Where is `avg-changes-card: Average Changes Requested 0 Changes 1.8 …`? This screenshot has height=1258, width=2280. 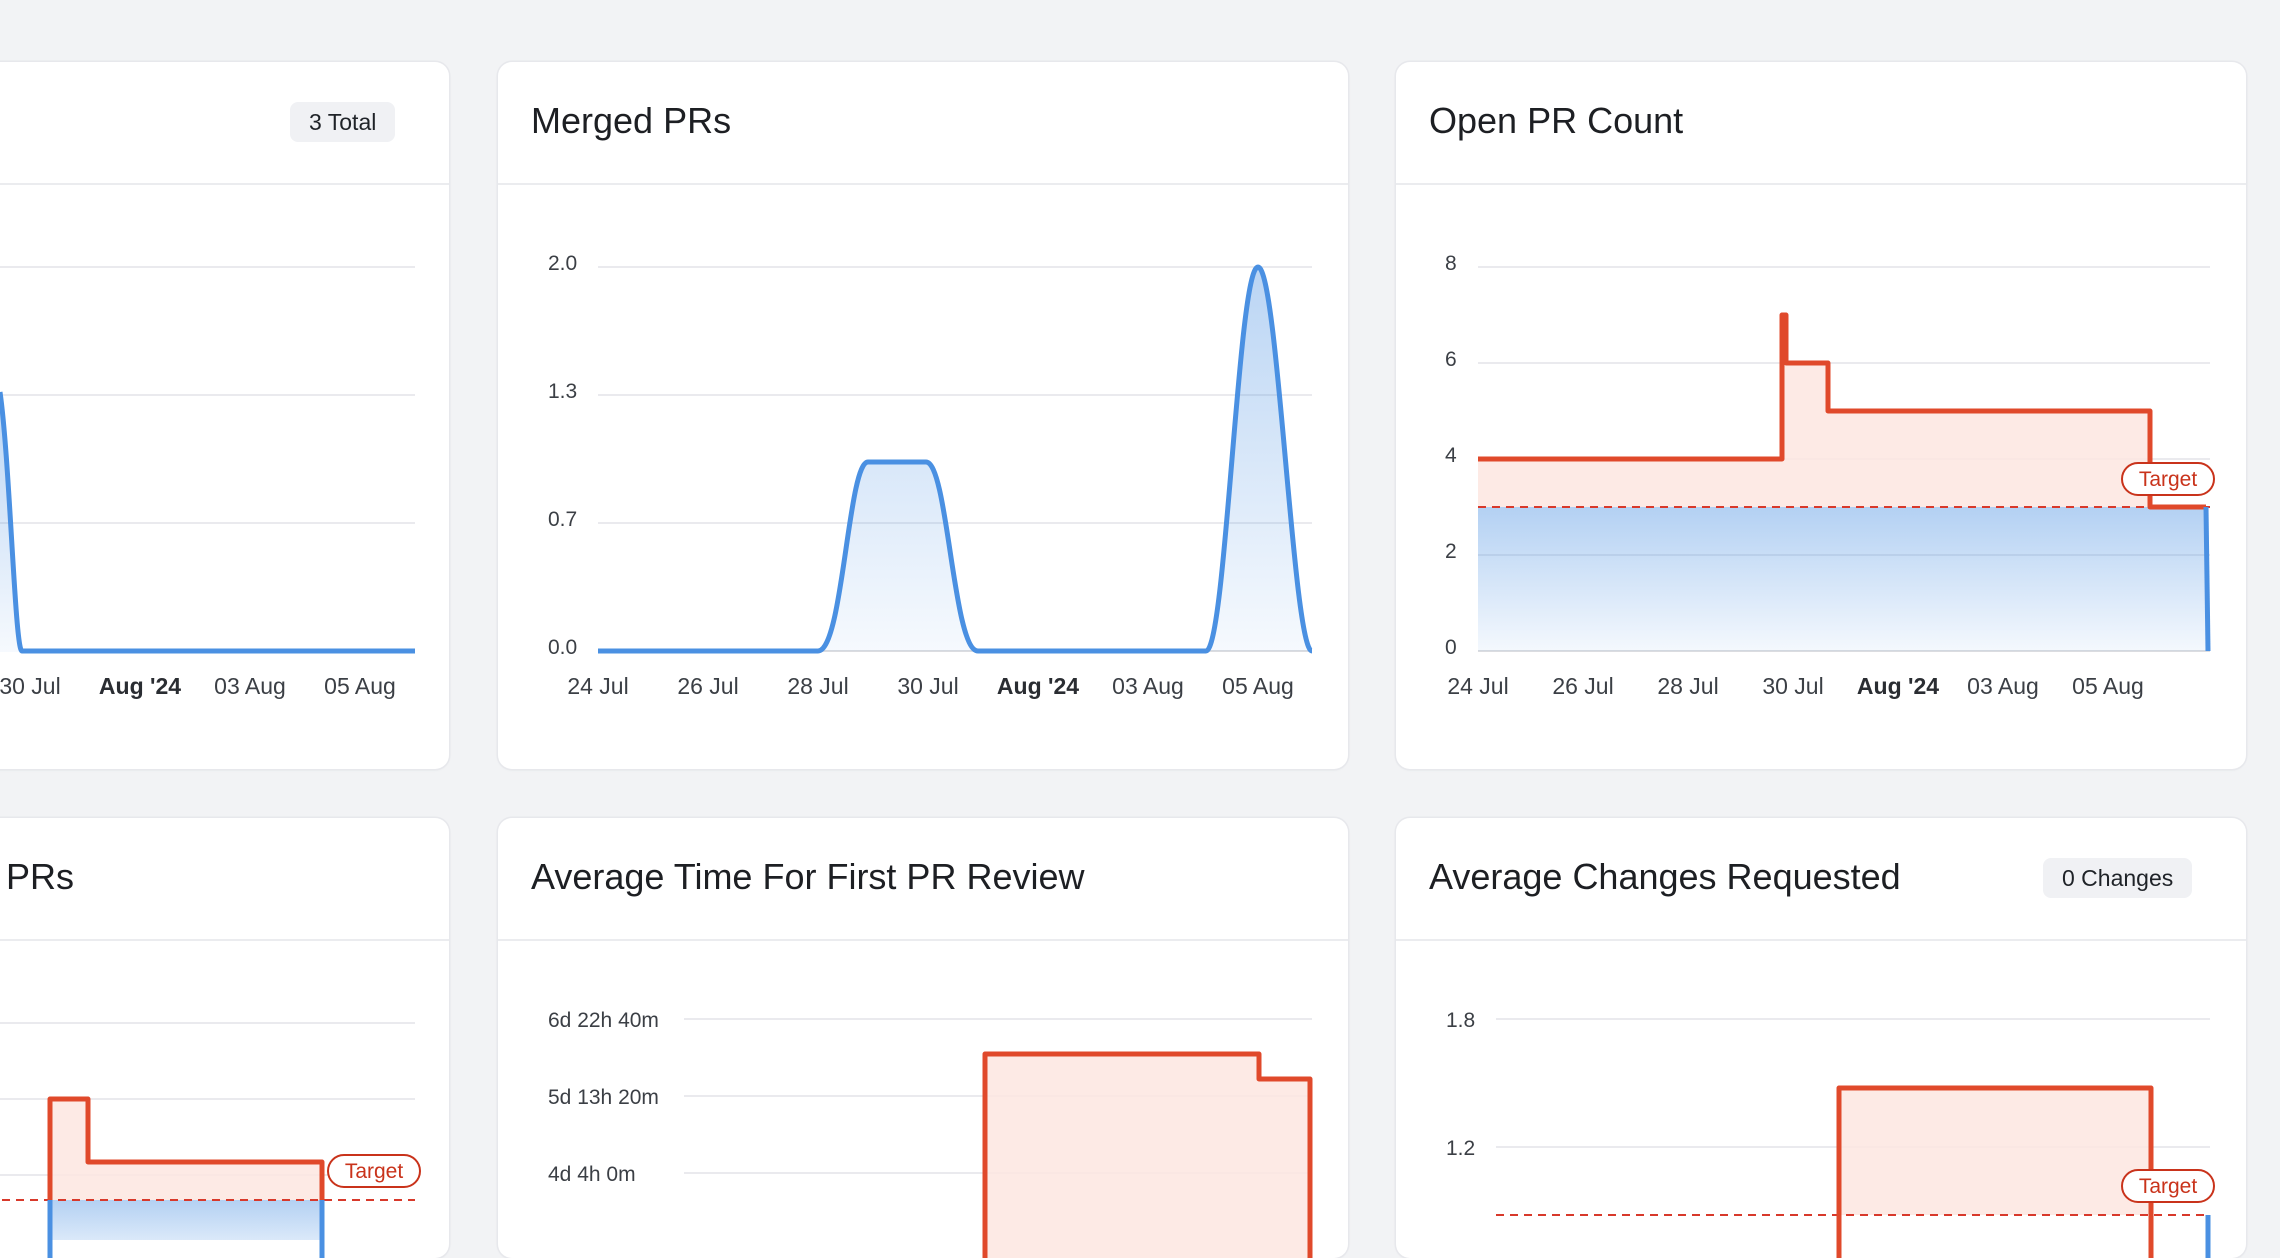 avg-changes-card: Average Changes Requested 0 Changes 1.8 … is located at coordinates (1821, 1038).